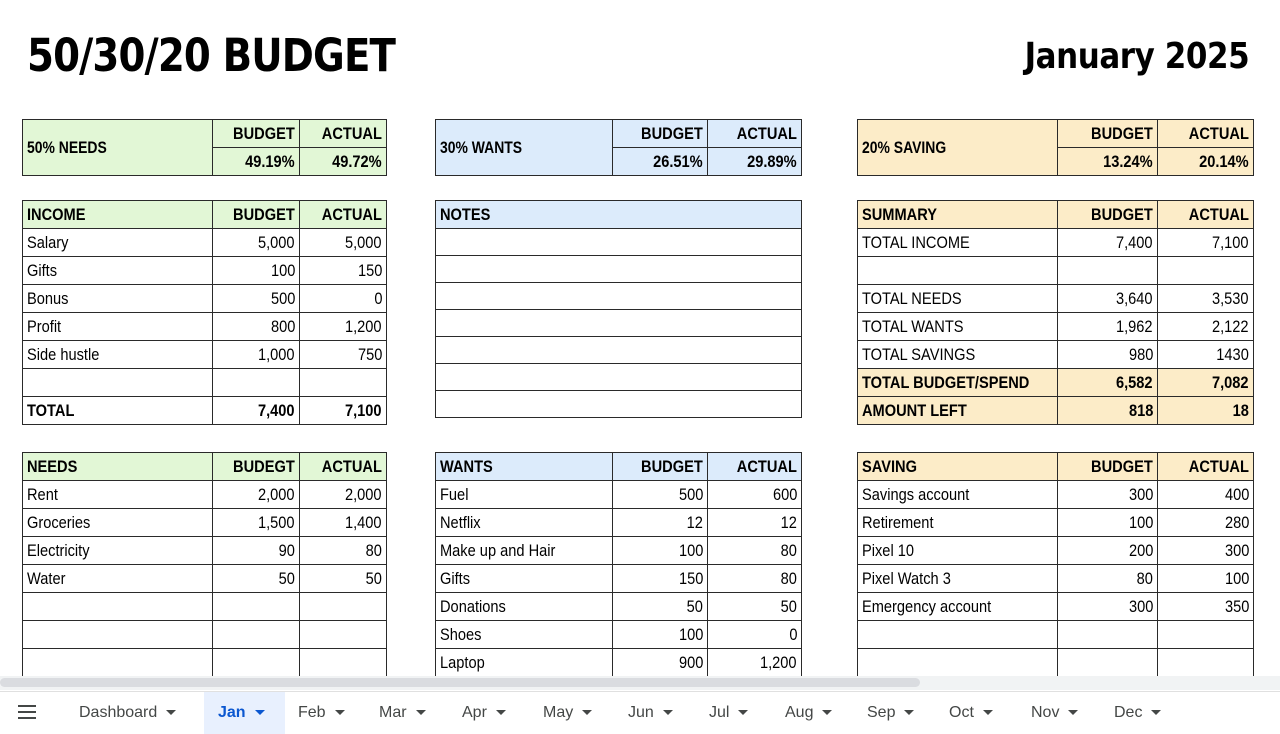 This screenshot has width=1280, height=734. Describe the element at coordinates (1107, 550) in the screenshot. I see `saving-budget: 200` at that location.